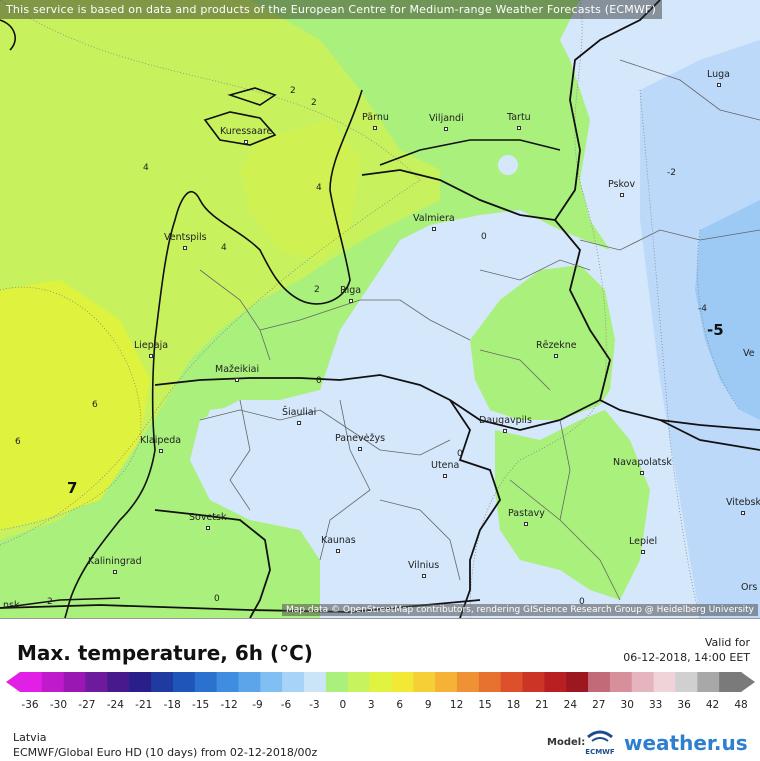 The height and width of the screenshot is (761, 760). What do you see at coordinates (686, 743) in the screenshot?
I see `weather-us-logo: weather.us` at bounding box center [686, 743].